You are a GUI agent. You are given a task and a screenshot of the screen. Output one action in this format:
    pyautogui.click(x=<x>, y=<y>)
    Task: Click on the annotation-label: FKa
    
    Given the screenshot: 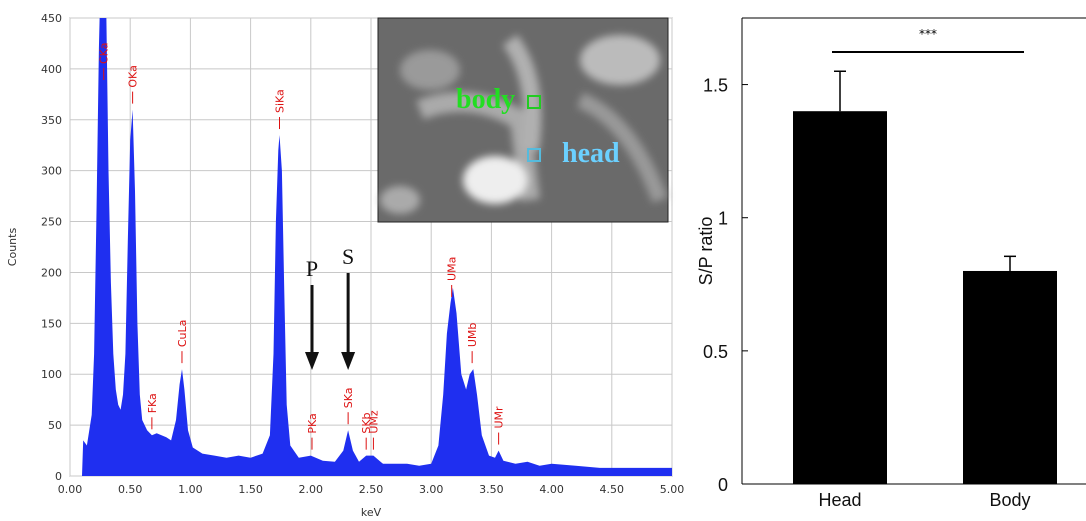 What is the action you would take?
    pyautogui.click(x=152, y=403)
    